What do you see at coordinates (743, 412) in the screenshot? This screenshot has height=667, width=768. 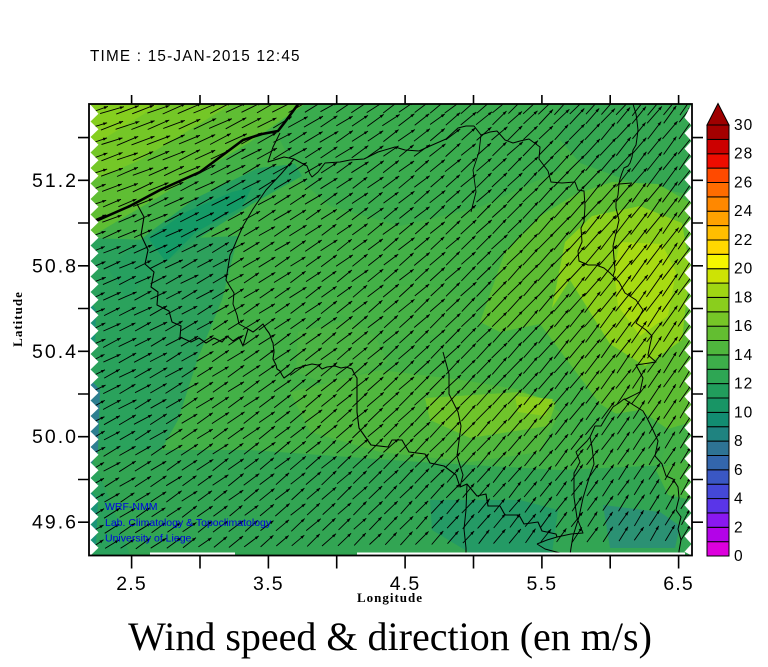 I see `svg-text: 10` at bounding box center [743, 412].